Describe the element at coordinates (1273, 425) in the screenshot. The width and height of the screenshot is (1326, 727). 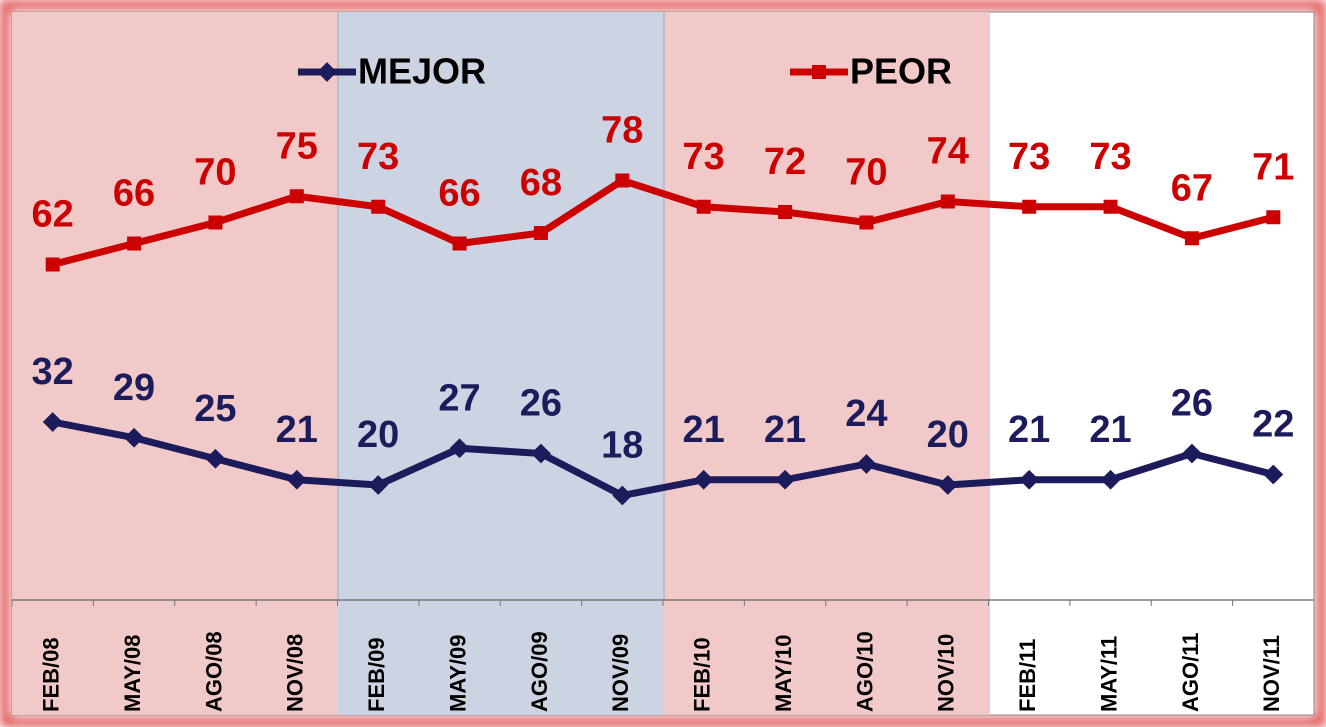
I see `data-label: 22` at that location.